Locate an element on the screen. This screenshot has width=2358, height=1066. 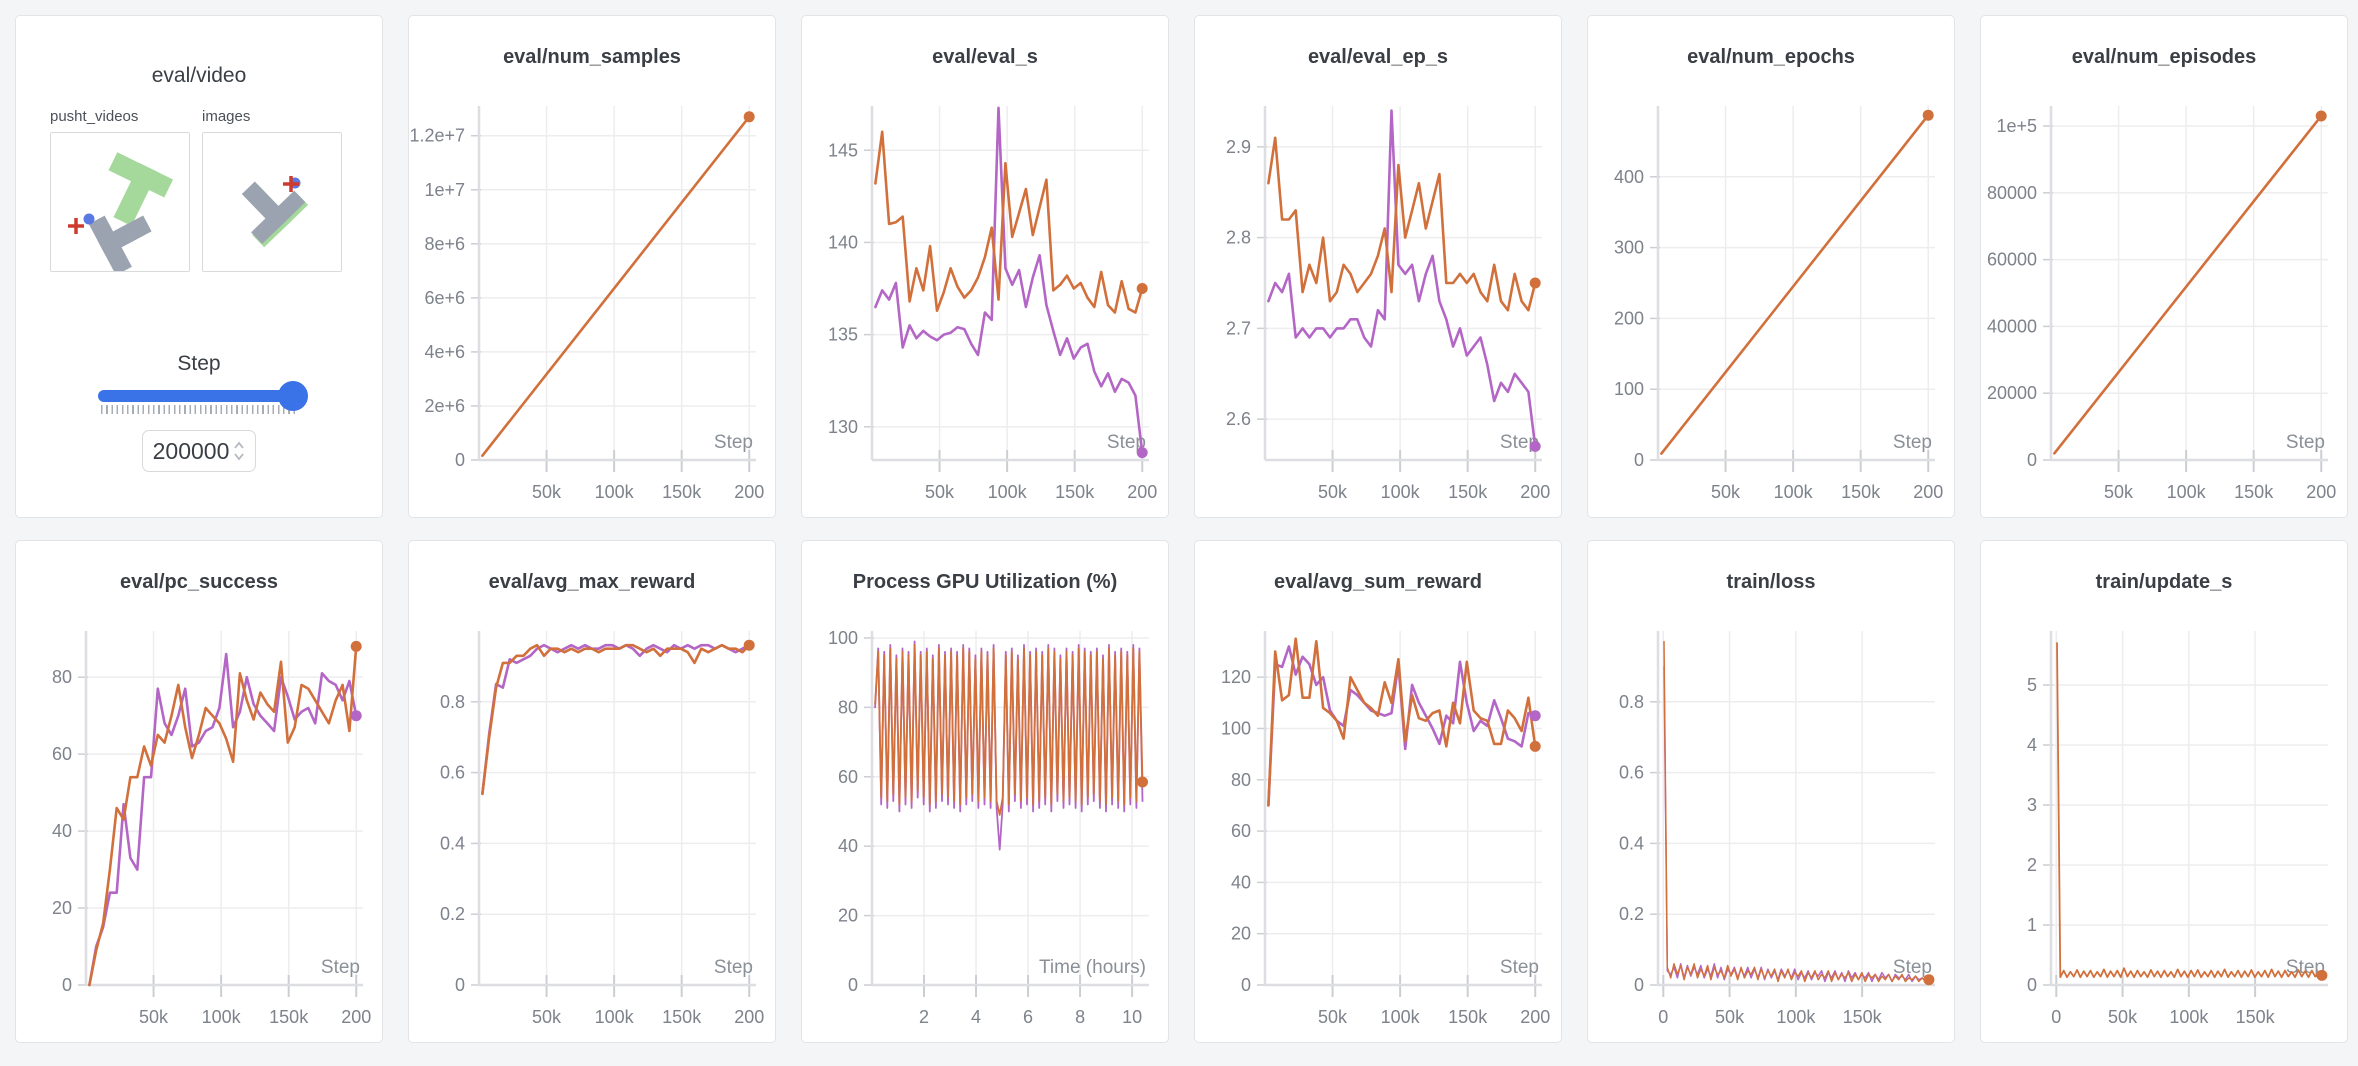
svg-text: 8 is located at coordinates (1080, 1017).